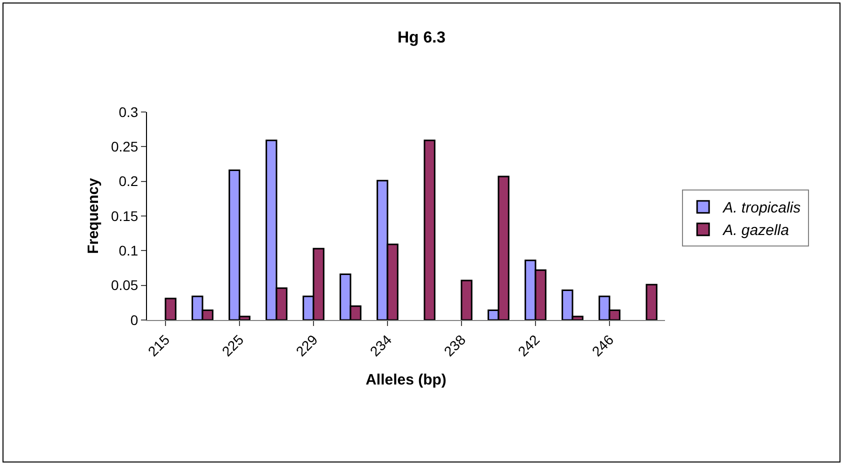 The image size is (843, 464). Describe the element at coordinates (755, 231) in the screenshot. I see `legend-label: A. gazella` at that location.